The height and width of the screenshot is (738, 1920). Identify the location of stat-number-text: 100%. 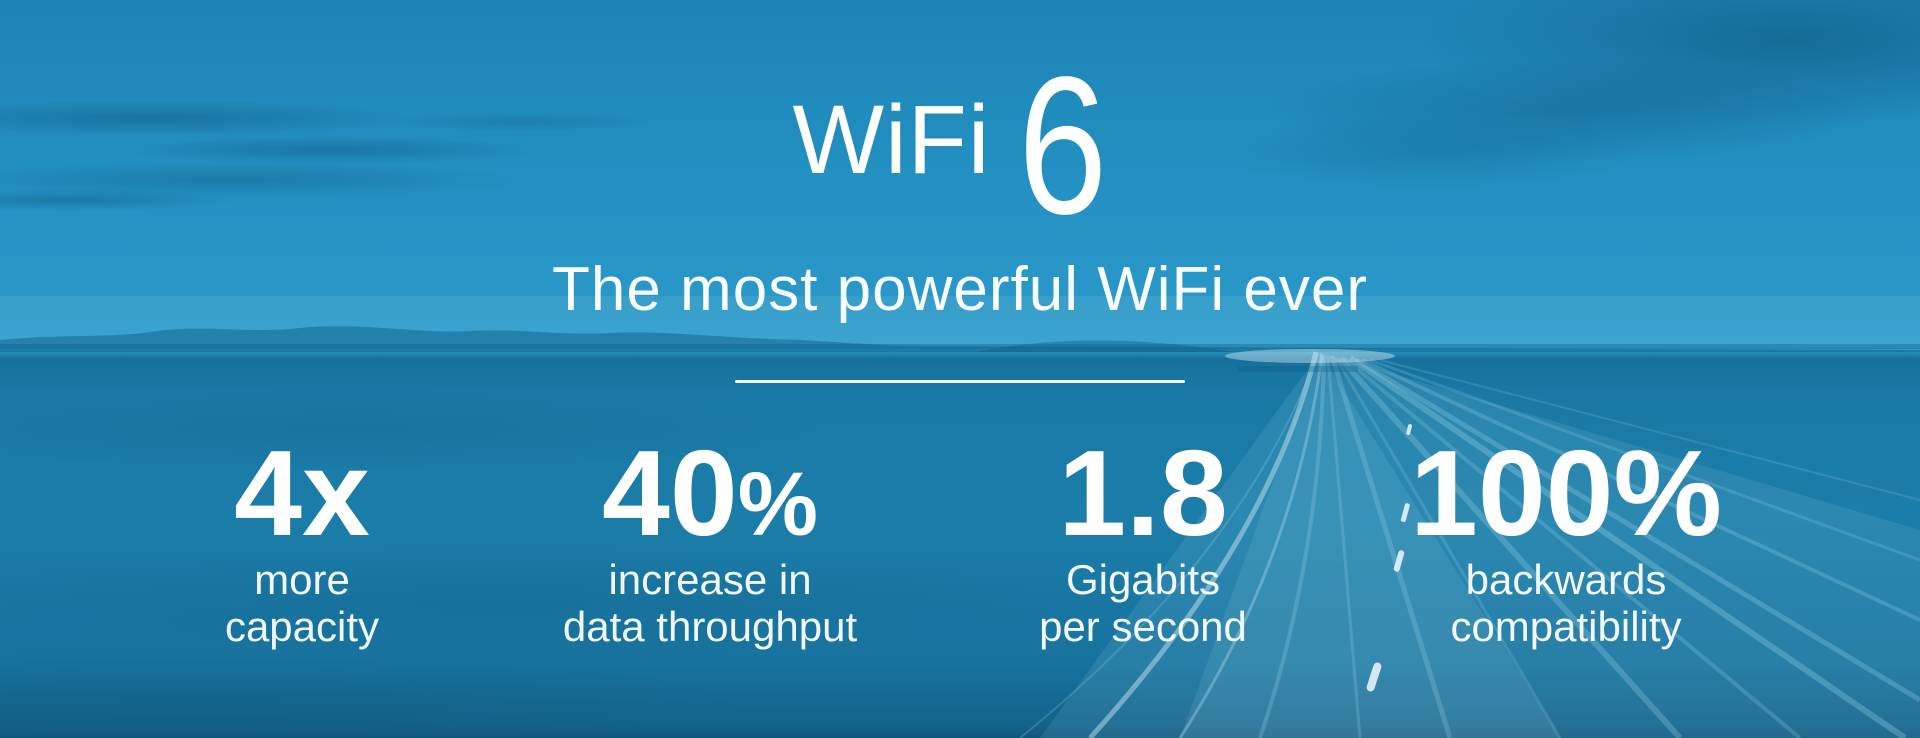
(1566, 493).